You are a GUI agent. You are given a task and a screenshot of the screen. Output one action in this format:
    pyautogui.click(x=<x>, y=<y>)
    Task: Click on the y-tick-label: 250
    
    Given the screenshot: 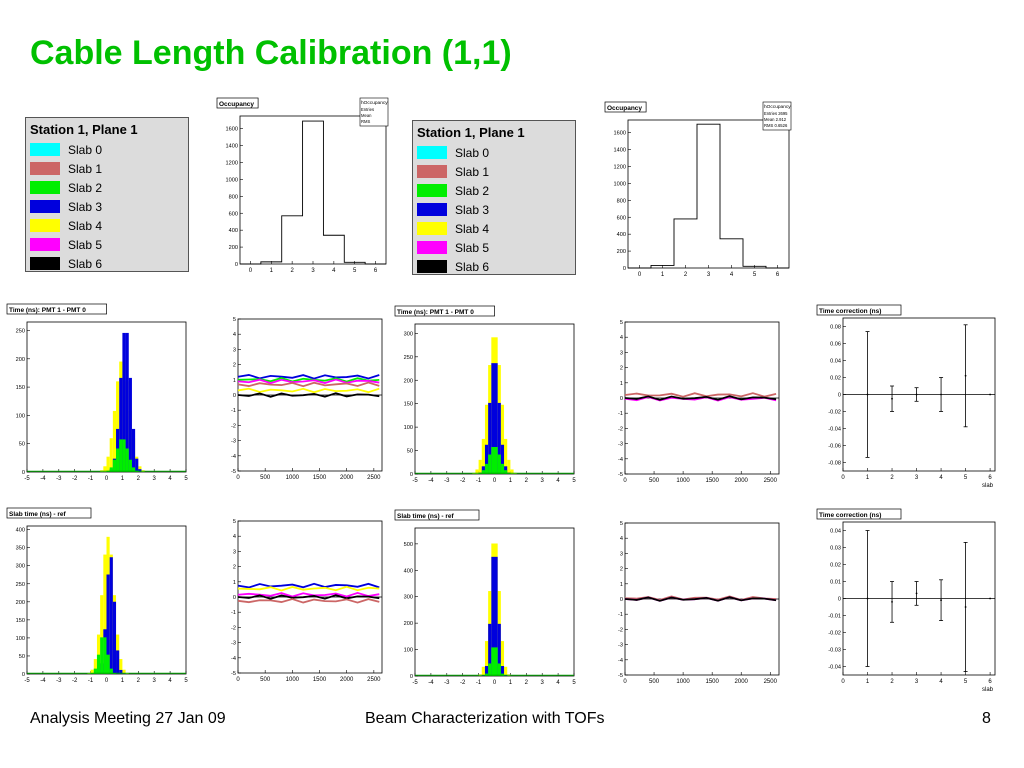 What is the action you would take?
    pyautogui.click(x=20, y=331)
    